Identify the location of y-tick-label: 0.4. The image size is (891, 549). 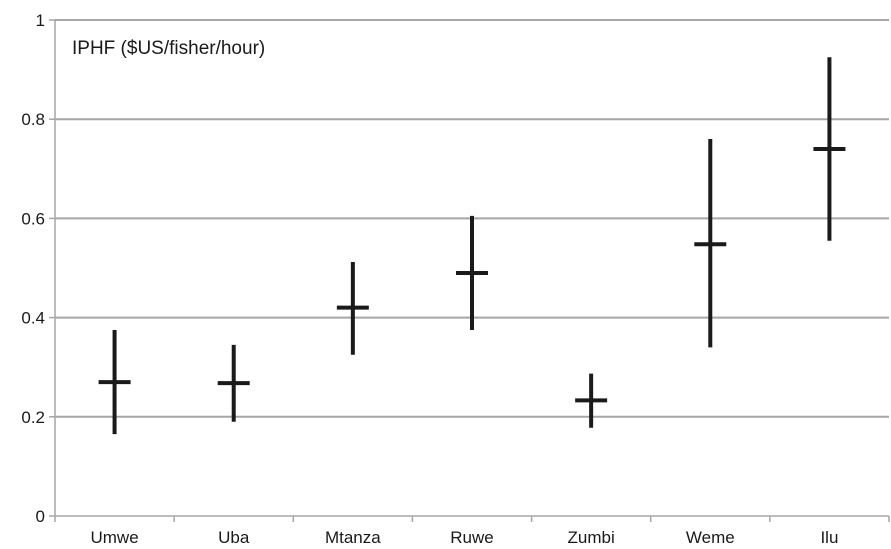
(33, 318).